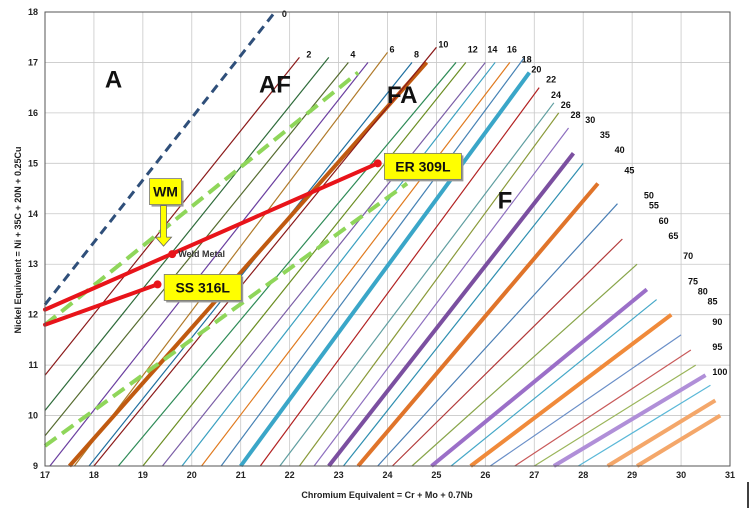 This screenshot has width=753, height=510. I want to click on fn-label-16: 16, so click(512, 49).